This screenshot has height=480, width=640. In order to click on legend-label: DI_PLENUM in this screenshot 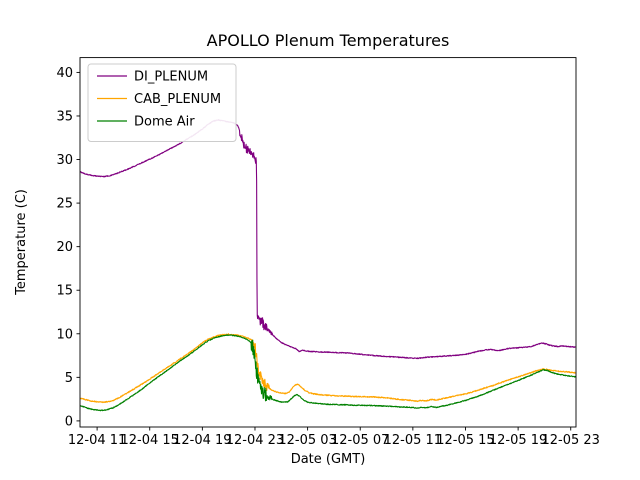, I will do `click(171, 77)`.